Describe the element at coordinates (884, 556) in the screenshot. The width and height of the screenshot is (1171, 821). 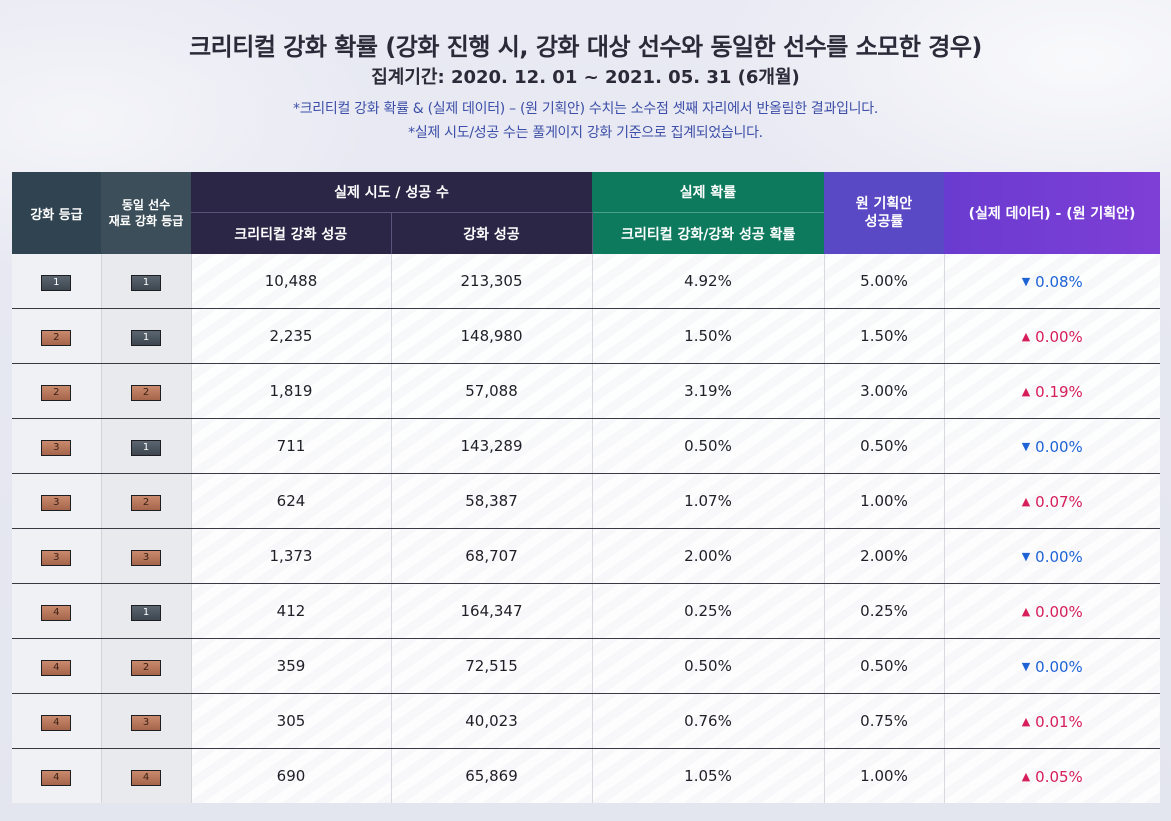
I see `plan-rate-cell: 2.00%` at that location.